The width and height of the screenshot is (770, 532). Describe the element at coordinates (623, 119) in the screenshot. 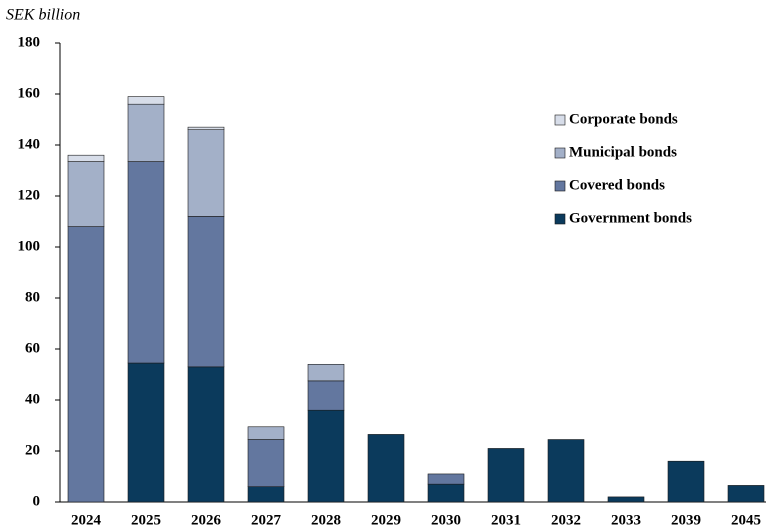

I see `legend-label: Corporate bonds` at that location.